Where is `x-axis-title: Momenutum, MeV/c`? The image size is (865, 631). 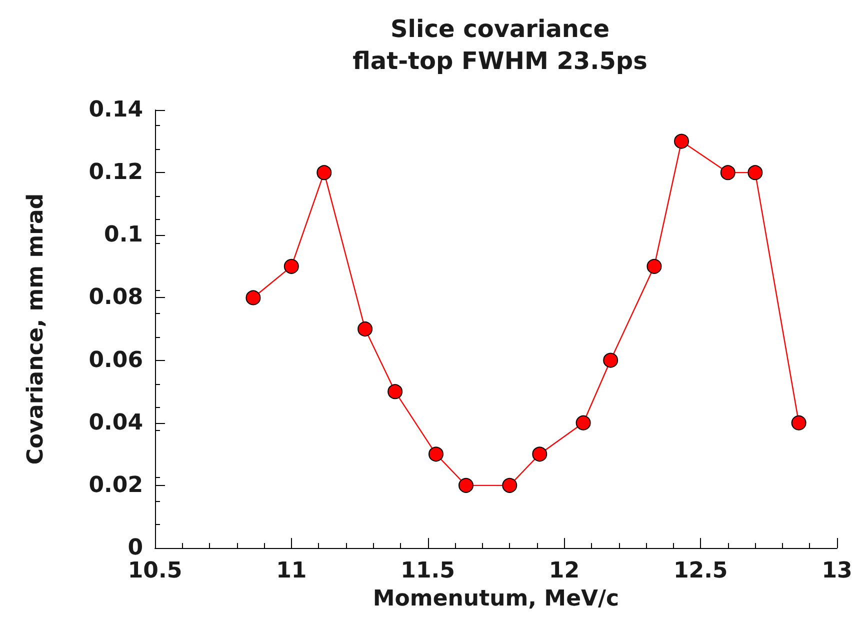
x-axis-title: Momenutum, MeV/c is located at coordinates (496, 599).